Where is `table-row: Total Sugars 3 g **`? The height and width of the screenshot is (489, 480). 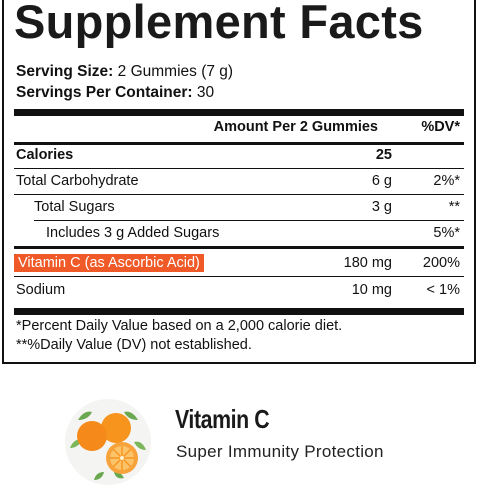 table-row: Total Sugars 3 g ** is located at coordinates (239, 208).